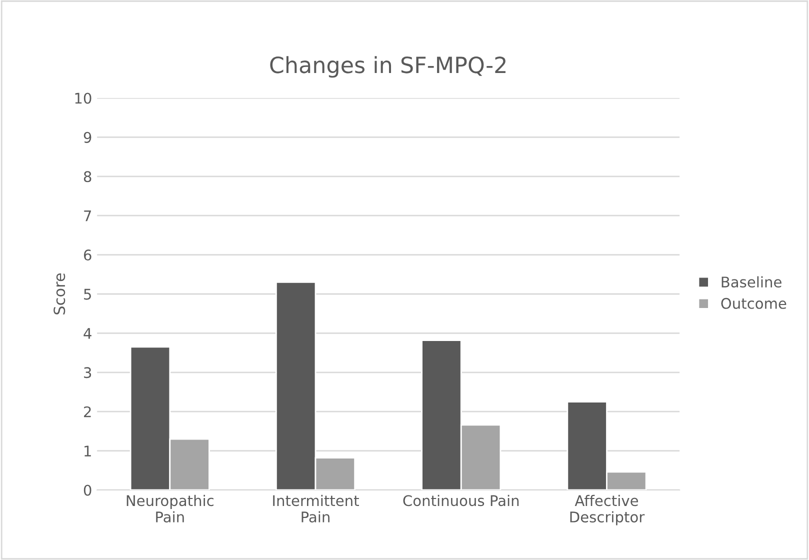  I want to click on legend-label: Baseline, so click(752, 282).